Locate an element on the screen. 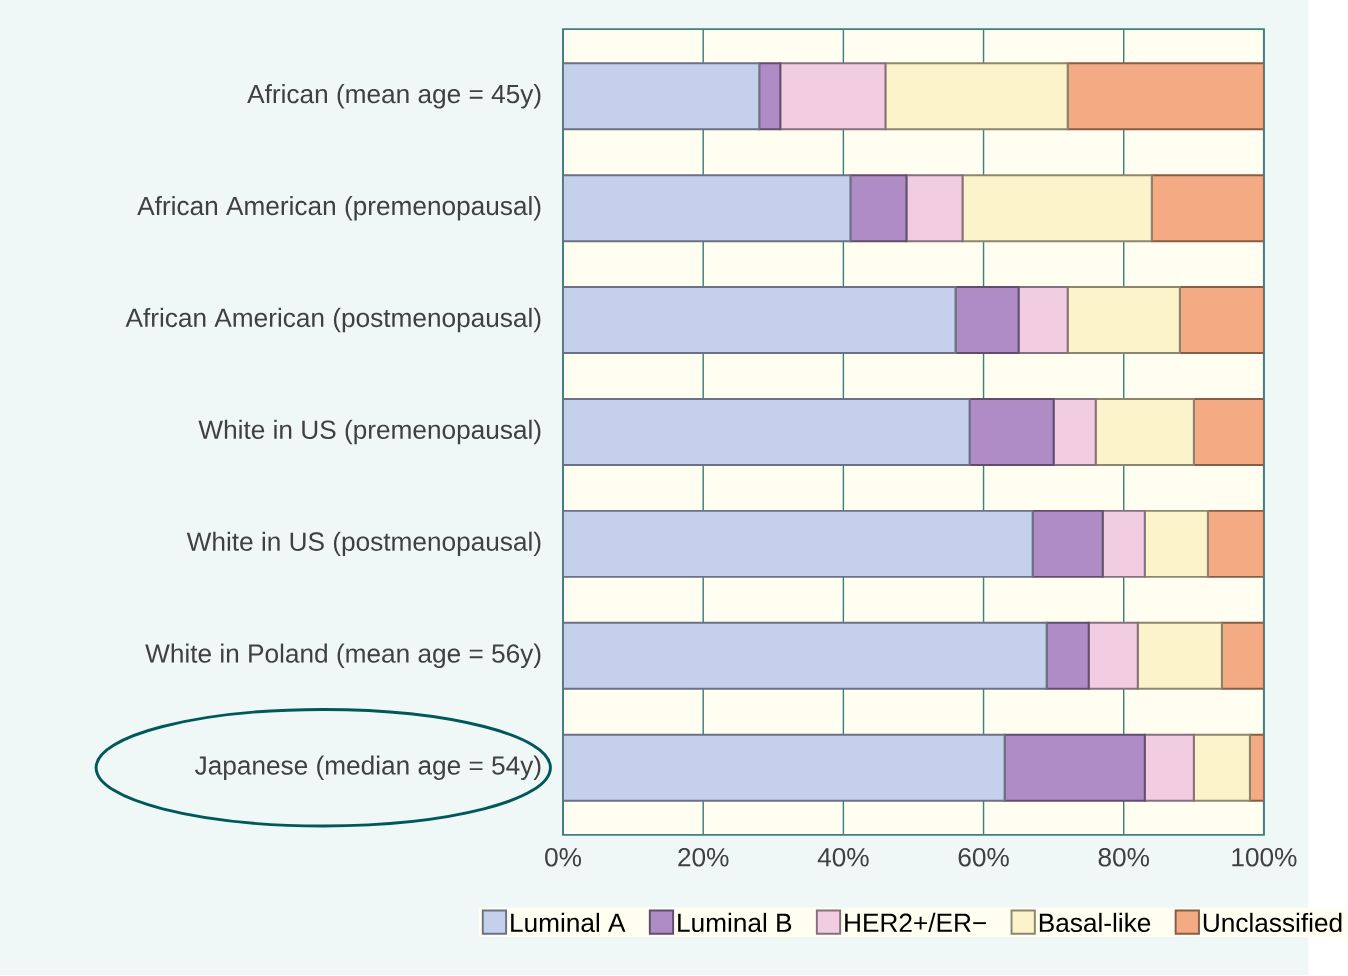  x-tick-label: 20% is located at coordinates (703, 857).